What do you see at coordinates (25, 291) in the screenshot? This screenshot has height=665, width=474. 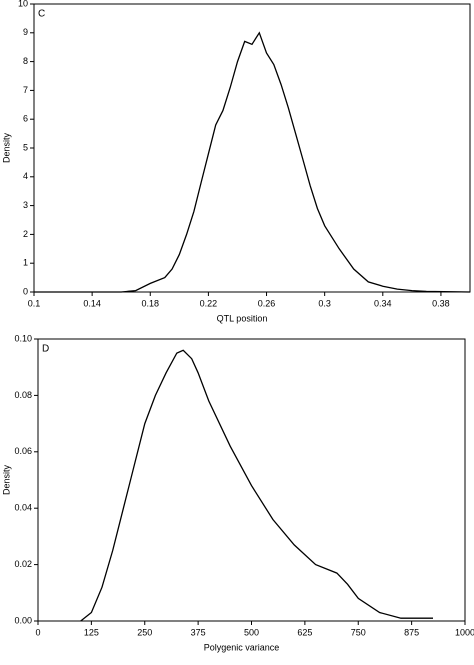 I see `y-tick-label: 0` at bounding box center [25, 291].